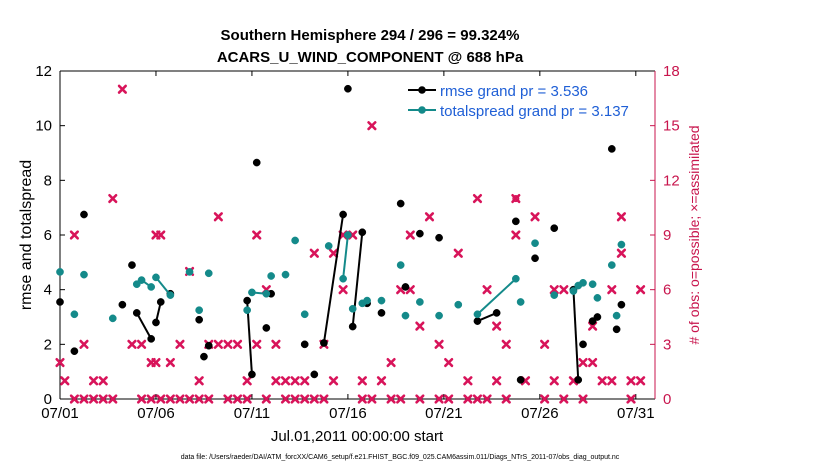  I want to click on x-tick-label: 07/01, so click(60, 413).